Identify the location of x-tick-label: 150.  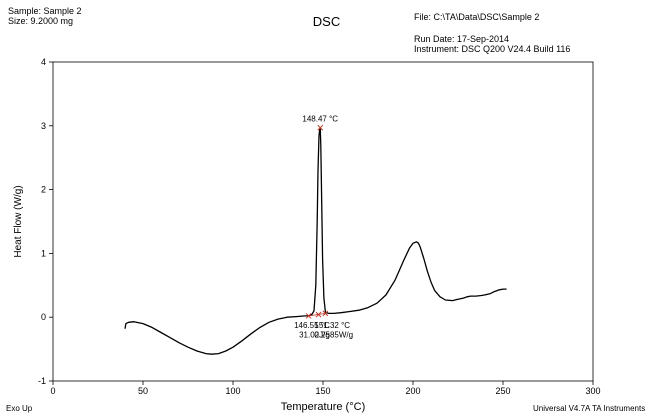
(322, 391).